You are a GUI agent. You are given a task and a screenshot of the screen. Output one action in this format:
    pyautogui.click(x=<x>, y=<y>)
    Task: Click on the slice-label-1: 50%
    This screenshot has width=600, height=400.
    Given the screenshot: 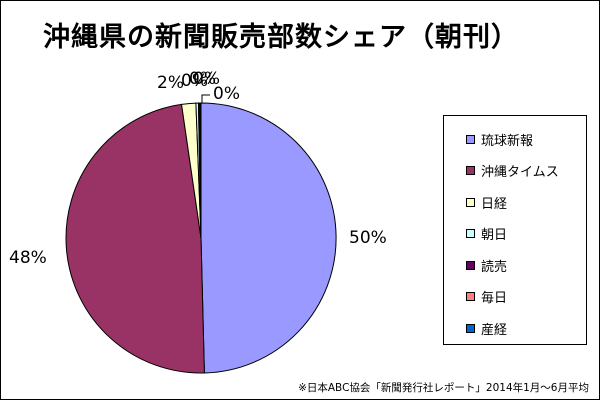 What is the action you would take?
    pyautogui.click(x=368, y=238)
    